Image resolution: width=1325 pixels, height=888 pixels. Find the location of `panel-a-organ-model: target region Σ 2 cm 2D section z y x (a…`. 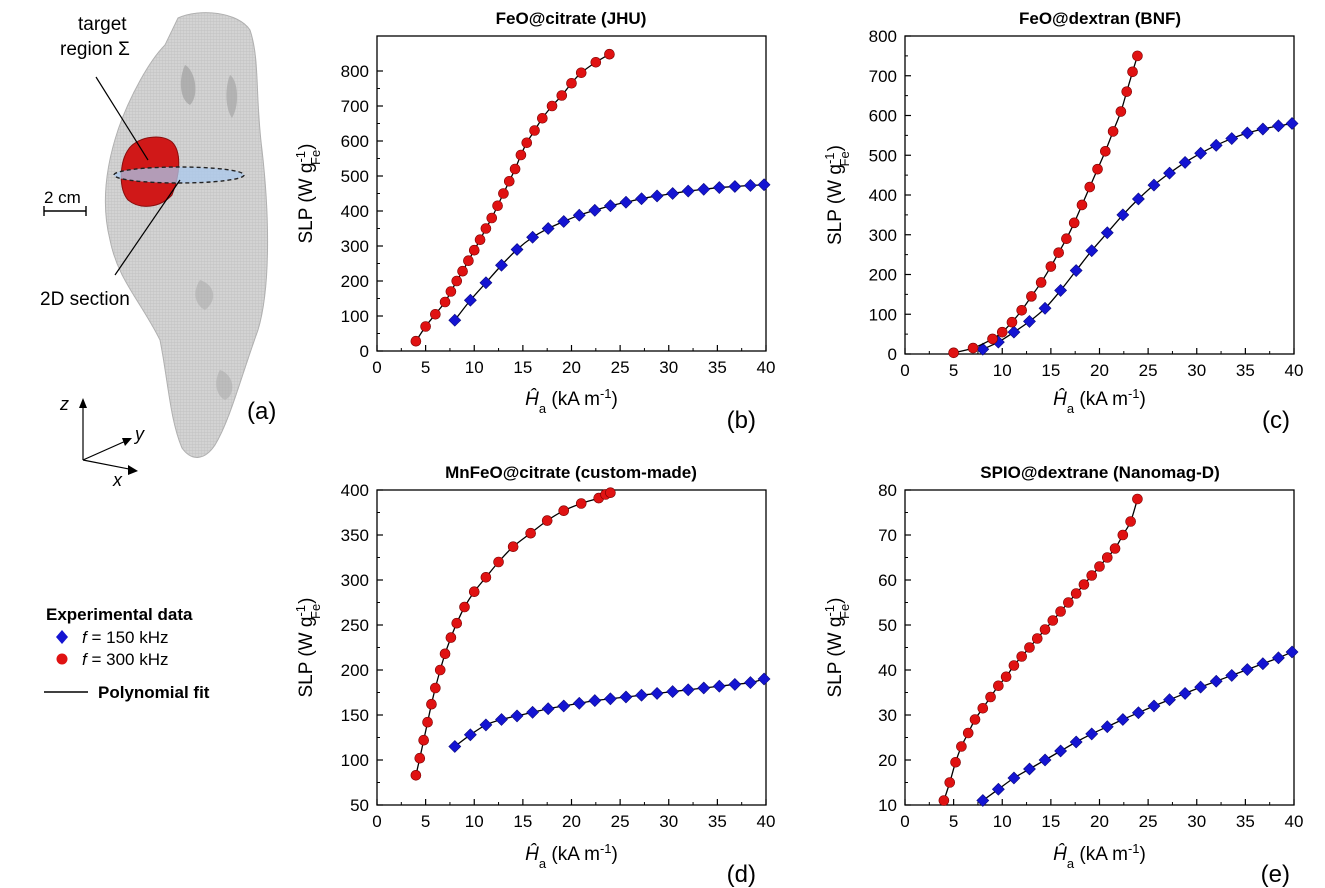

panel-a-organ-model: target region Σ 2 cm 2D section z y x (a… is located at coordinates (158, 251).